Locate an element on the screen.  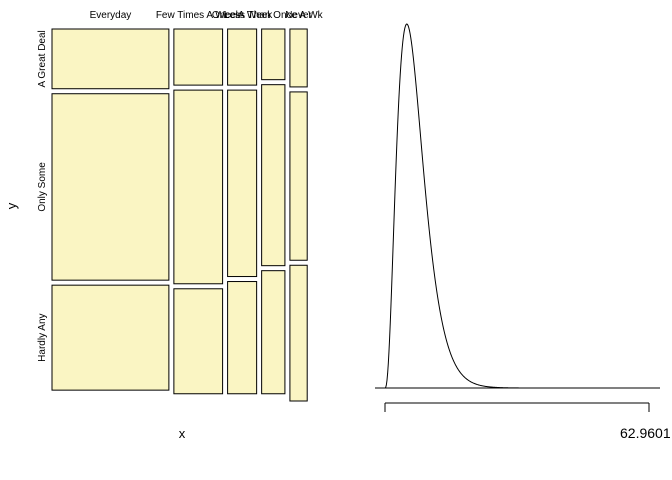
mosaic-cell-everyday-only-some is located at coordinates (110, 187).